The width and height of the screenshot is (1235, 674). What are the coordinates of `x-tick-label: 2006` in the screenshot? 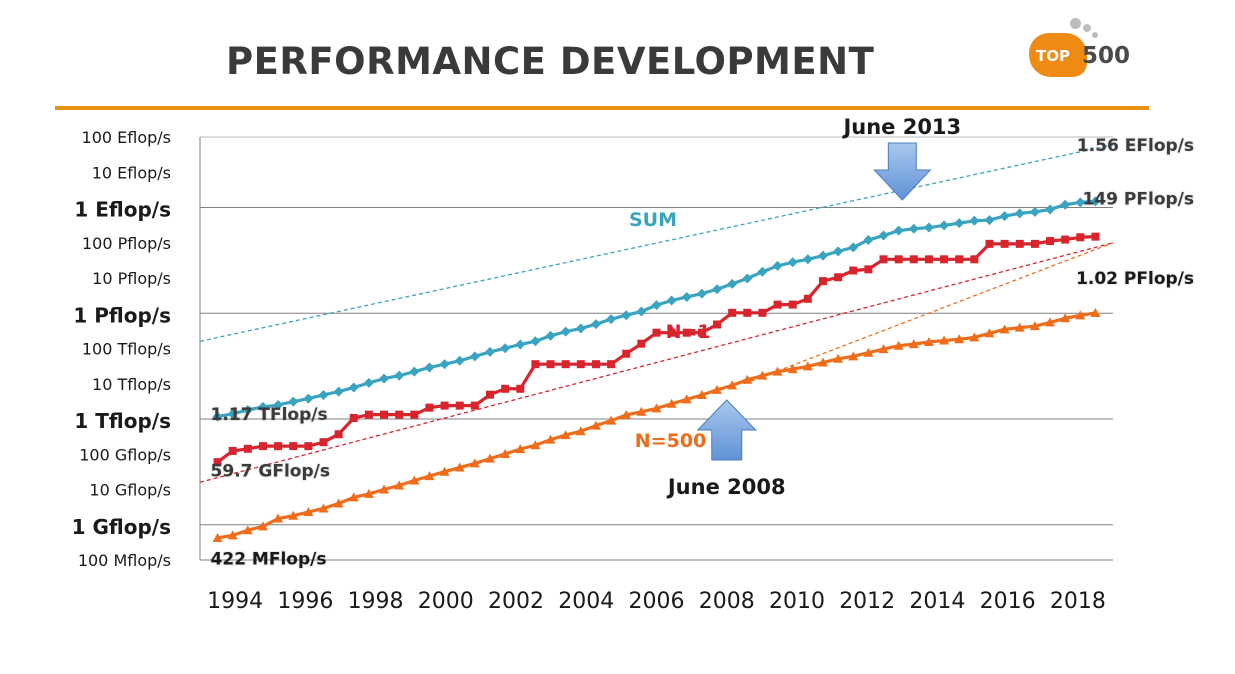 It's located at (657, 601).